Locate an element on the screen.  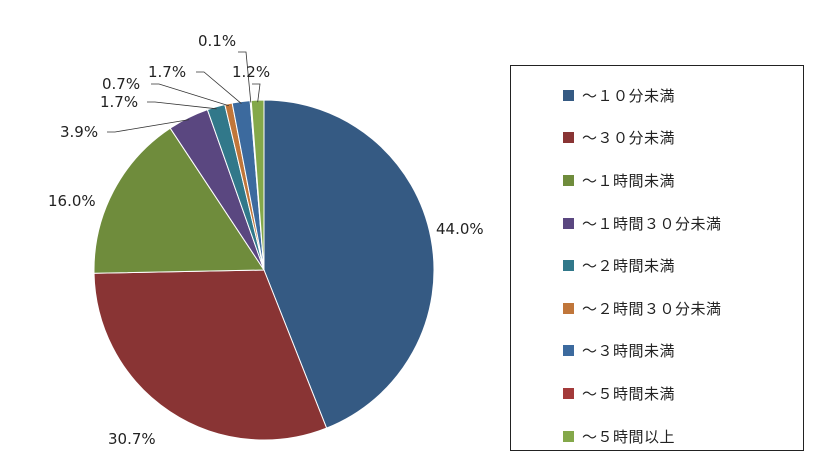
legend-item: ～２時間未満 is located at coordinates (683, 265).